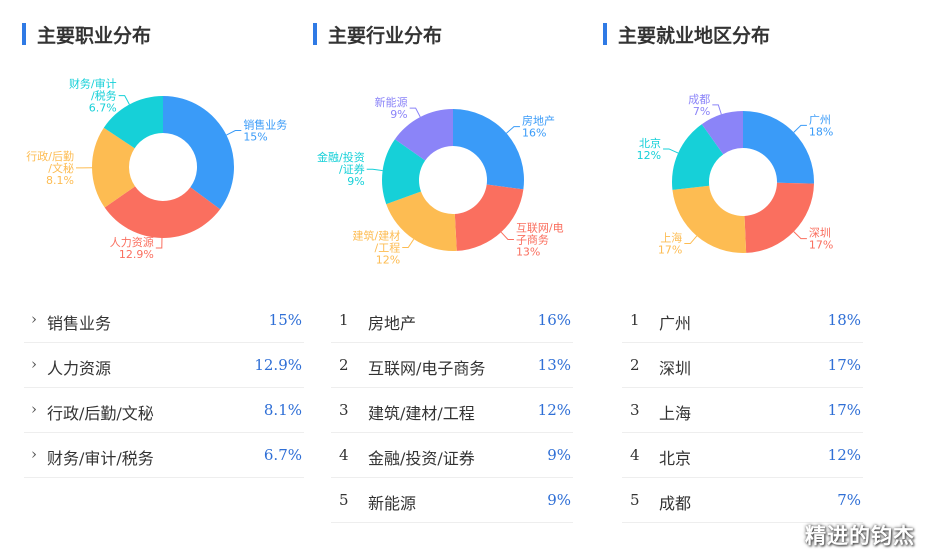  I want to click on item-percent: 15%, so click(285, 320).